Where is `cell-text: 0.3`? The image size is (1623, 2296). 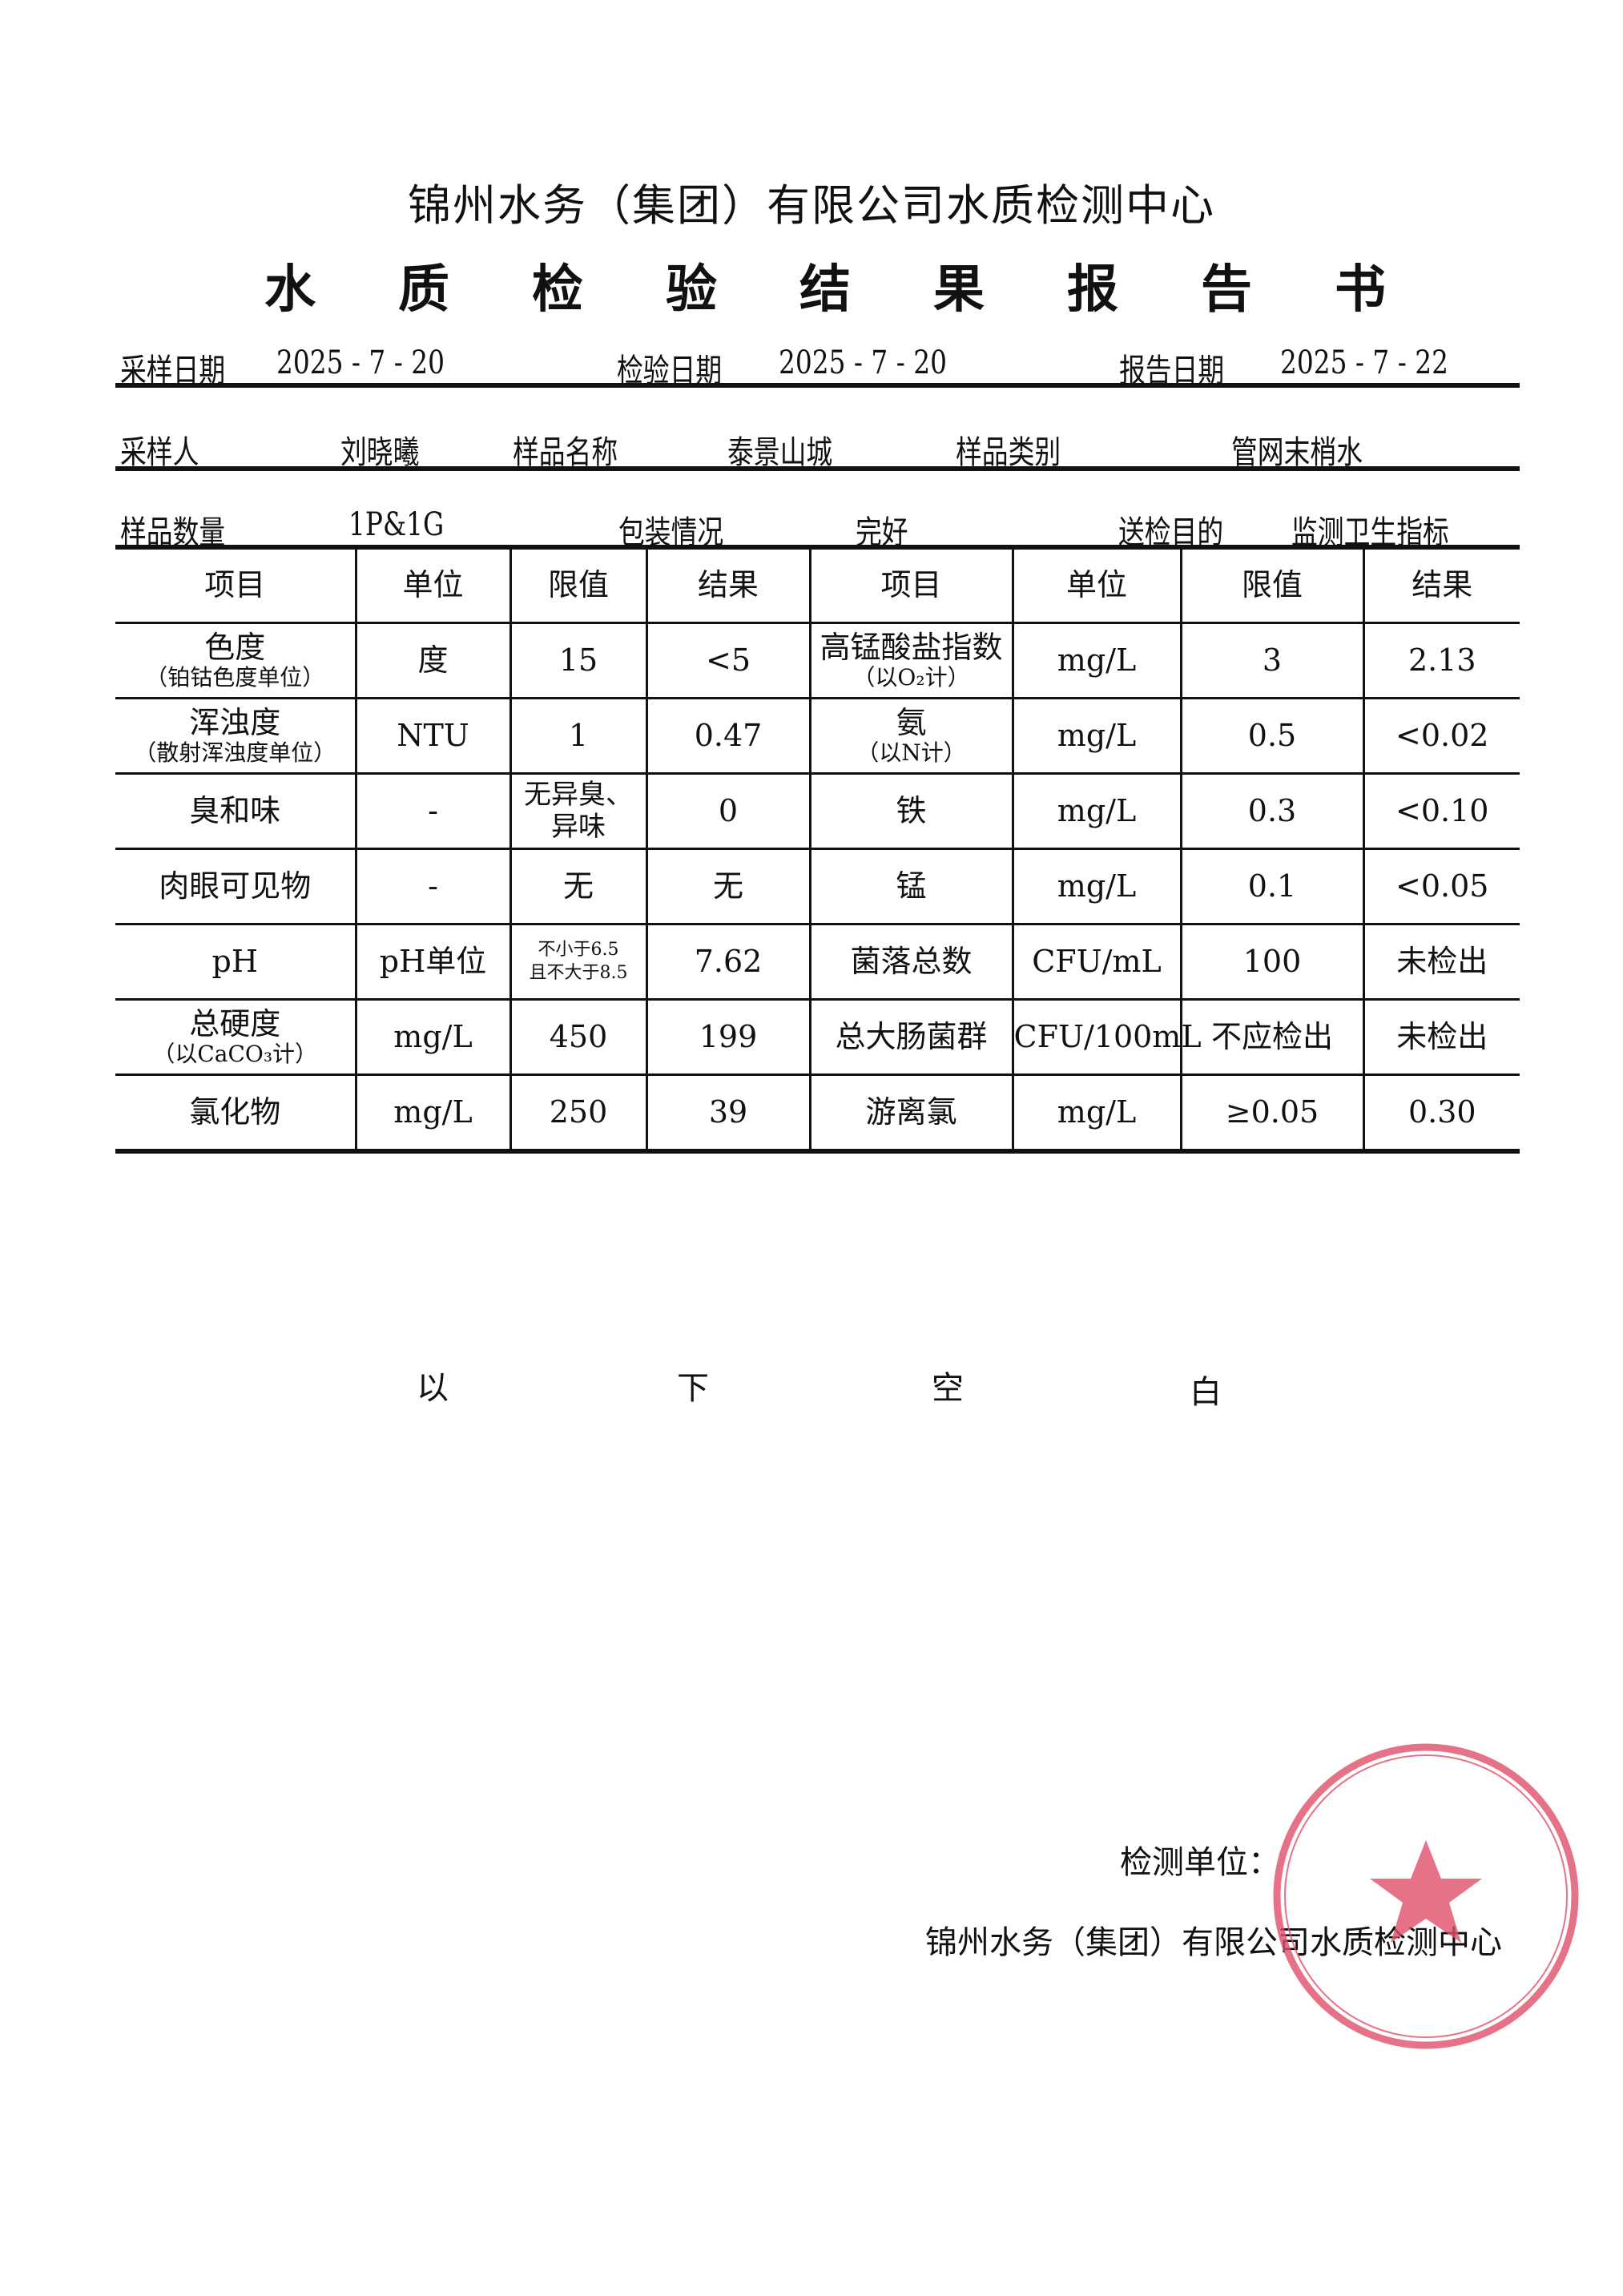 cell-text: 0.3 is located at coordinates (1272, 810).